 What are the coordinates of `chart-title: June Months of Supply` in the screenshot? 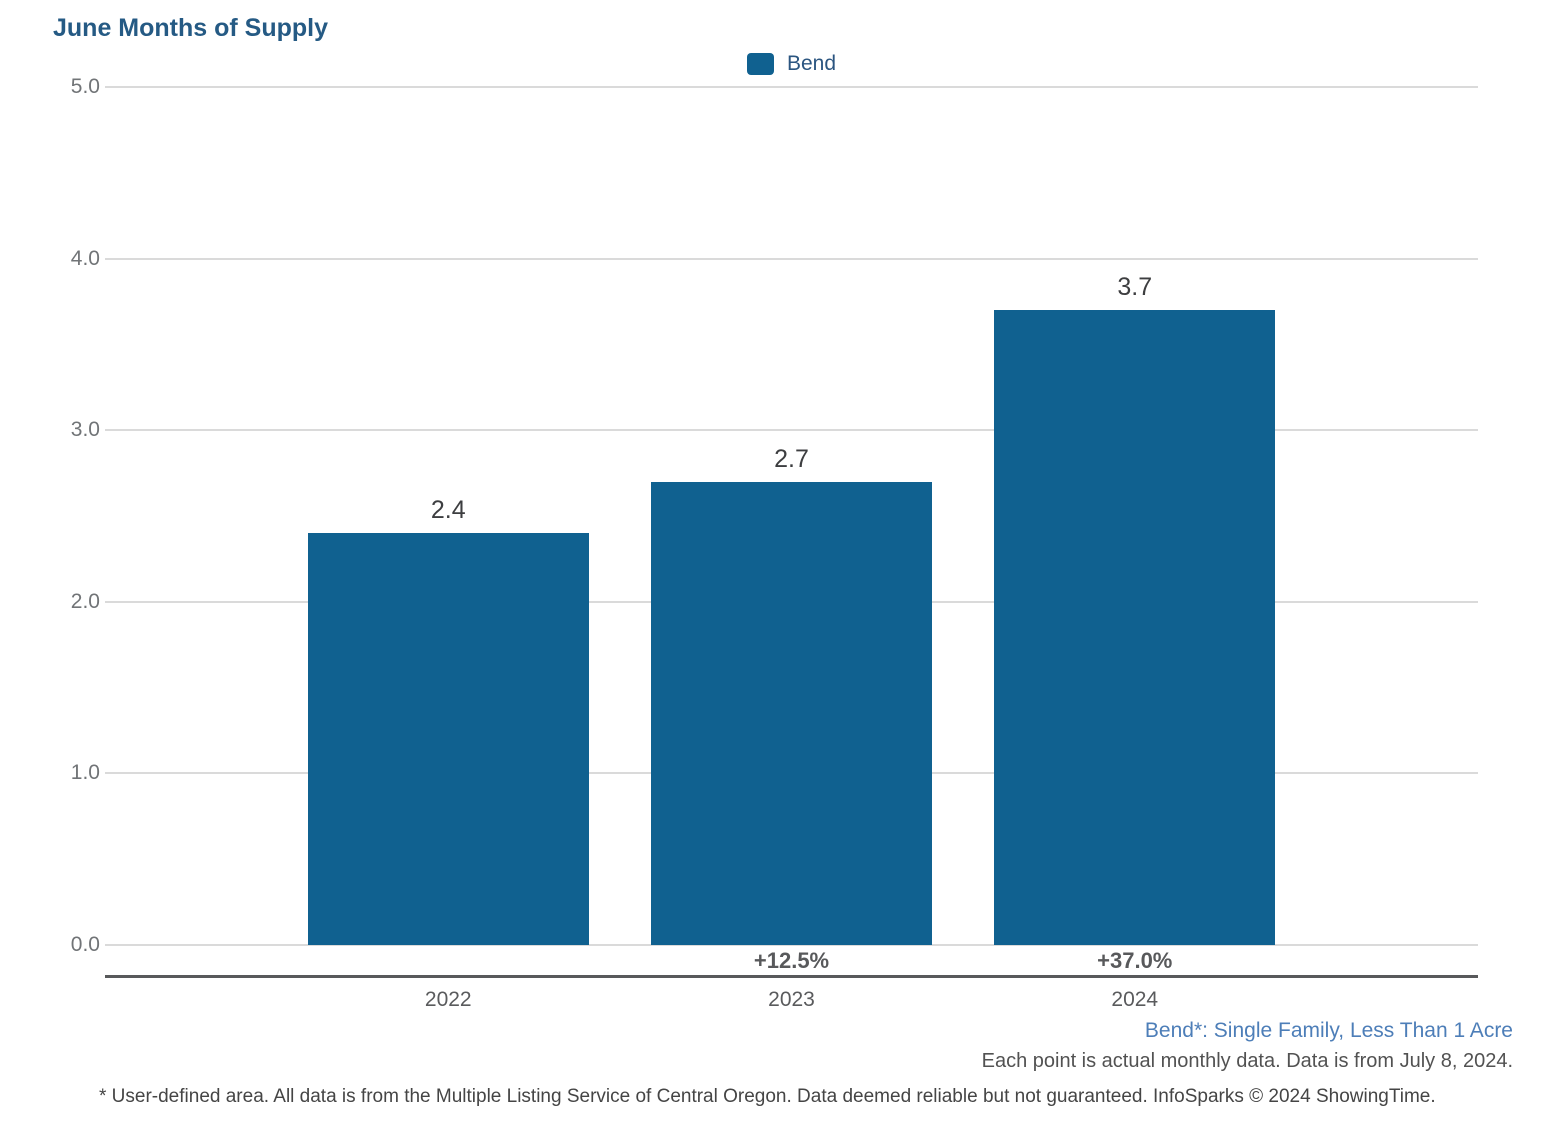 It's located at (190, 28).